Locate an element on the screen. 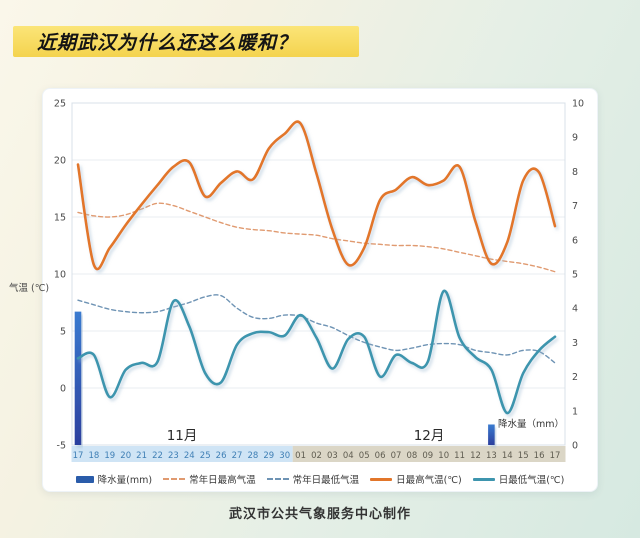 The width and height of the screenshot is (640, 538). legend-item-normal-max: 常年日最高气温 is located at coordinates (209, 479).